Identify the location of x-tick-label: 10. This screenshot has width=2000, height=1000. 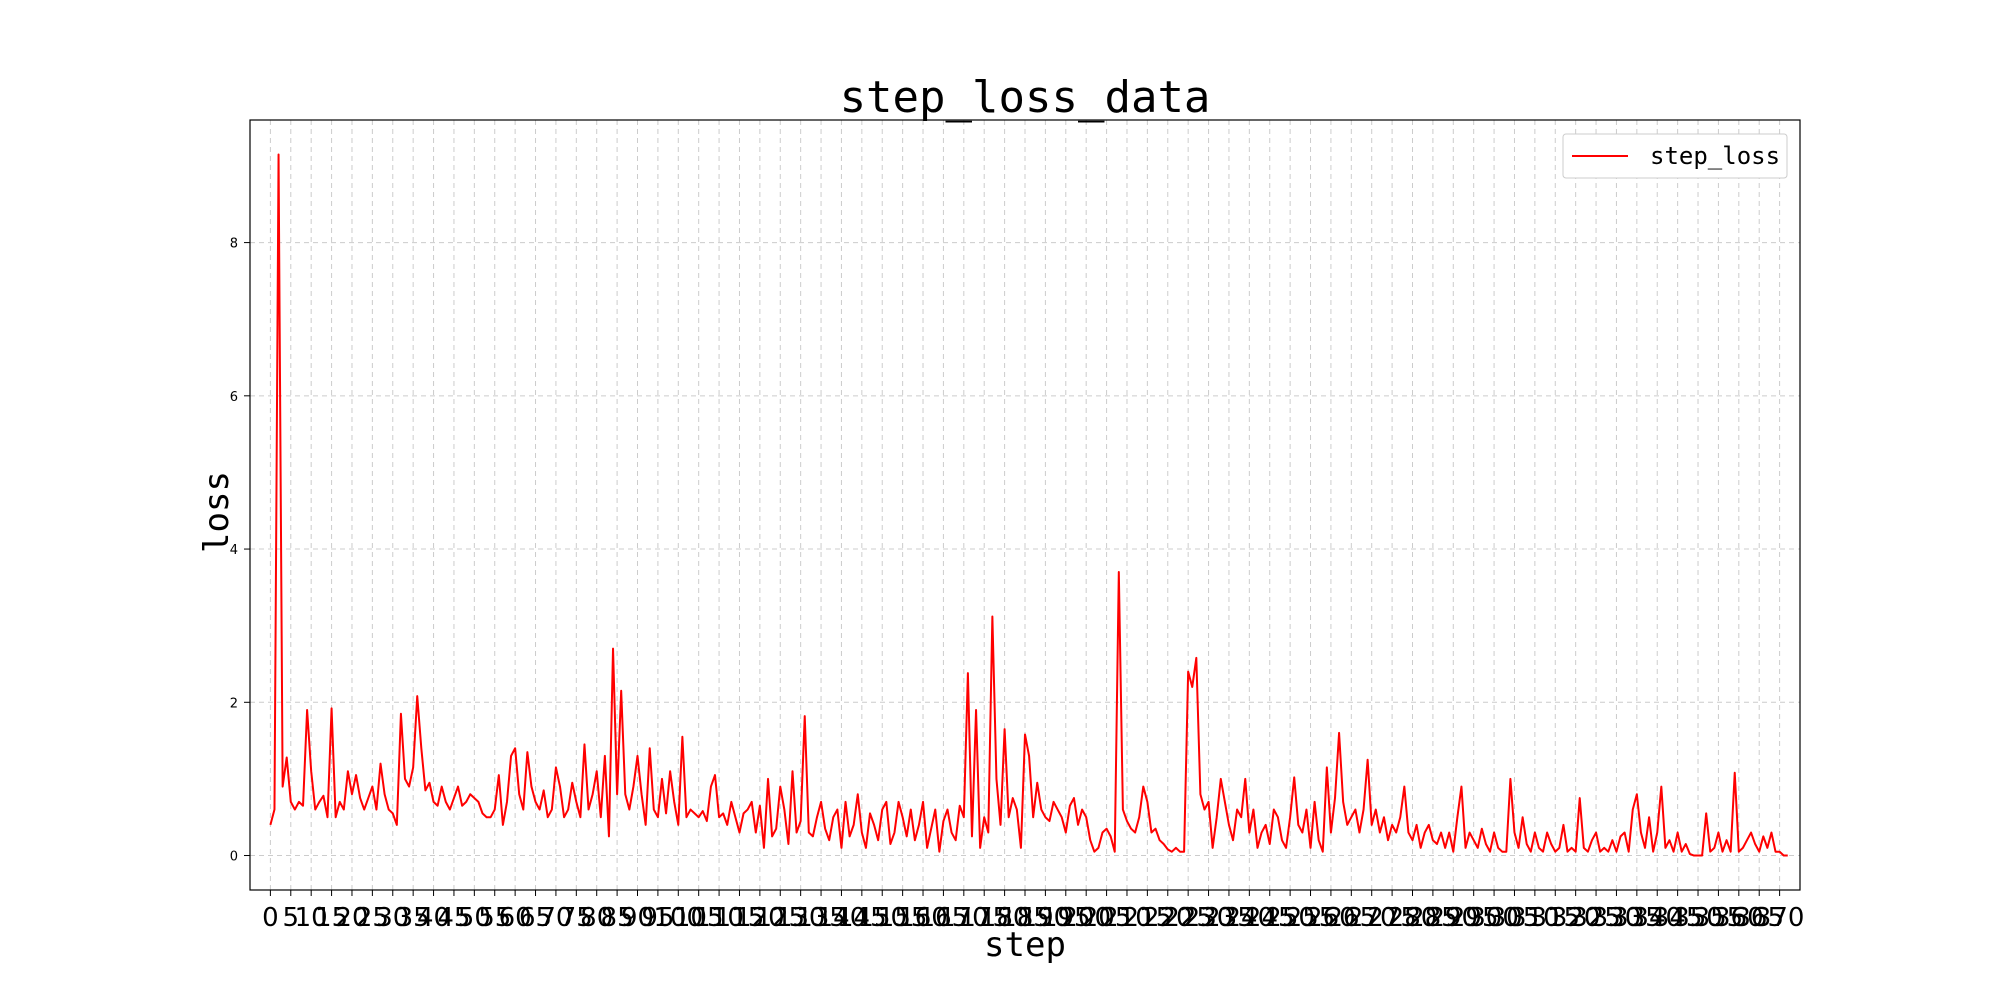
(311, 918).